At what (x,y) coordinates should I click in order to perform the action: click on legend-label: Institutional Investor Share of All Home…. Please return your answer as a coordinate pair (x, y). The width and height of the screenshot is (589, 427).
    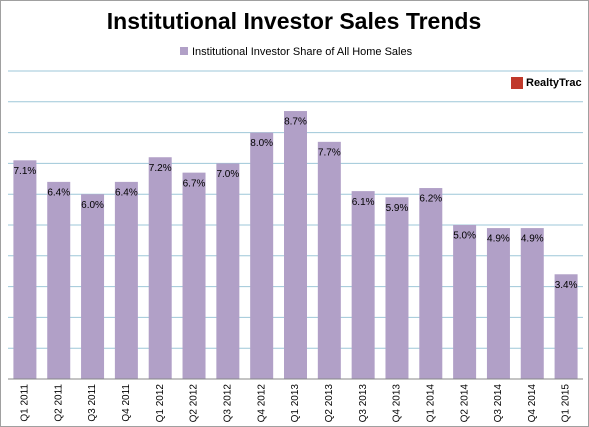
    Looking at the image, I should click on (302, 52).